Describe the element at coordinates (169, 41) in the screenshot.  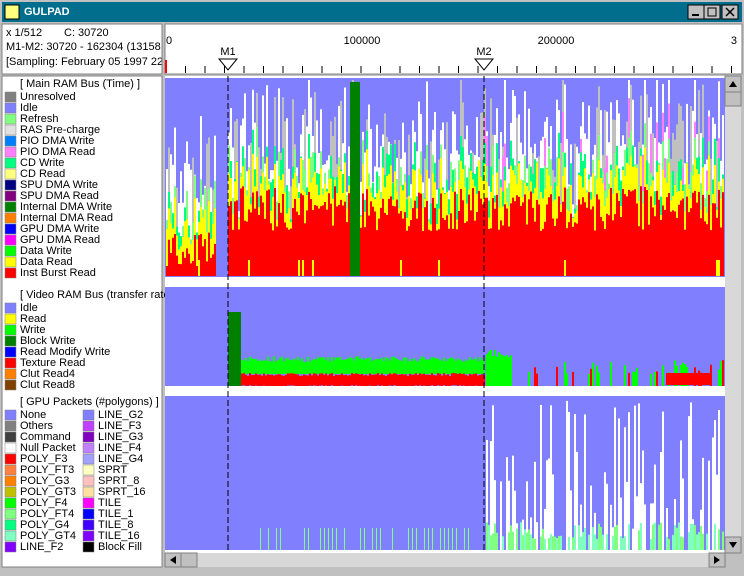
I see `ruler-label: 0` at that location.